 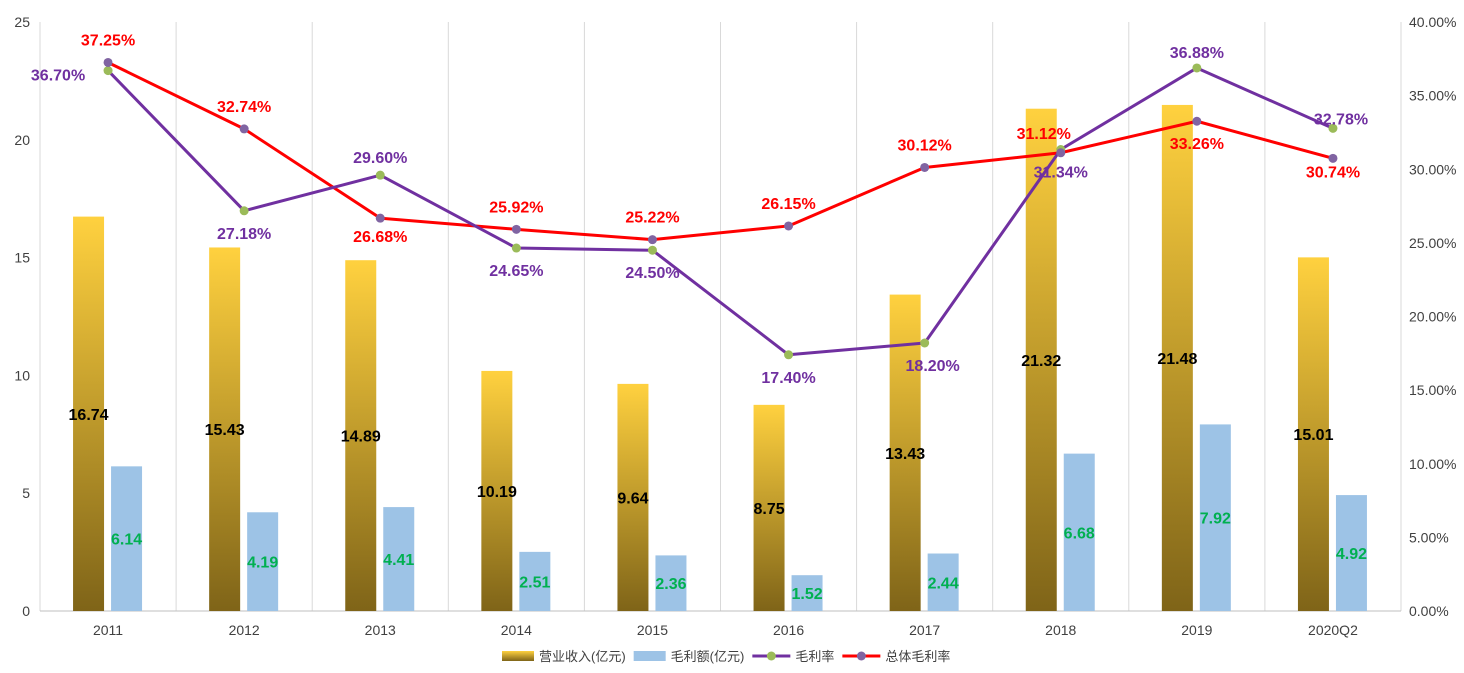 I want to click on gross-profit-label: 7.92, so click(x=1215, y=519).